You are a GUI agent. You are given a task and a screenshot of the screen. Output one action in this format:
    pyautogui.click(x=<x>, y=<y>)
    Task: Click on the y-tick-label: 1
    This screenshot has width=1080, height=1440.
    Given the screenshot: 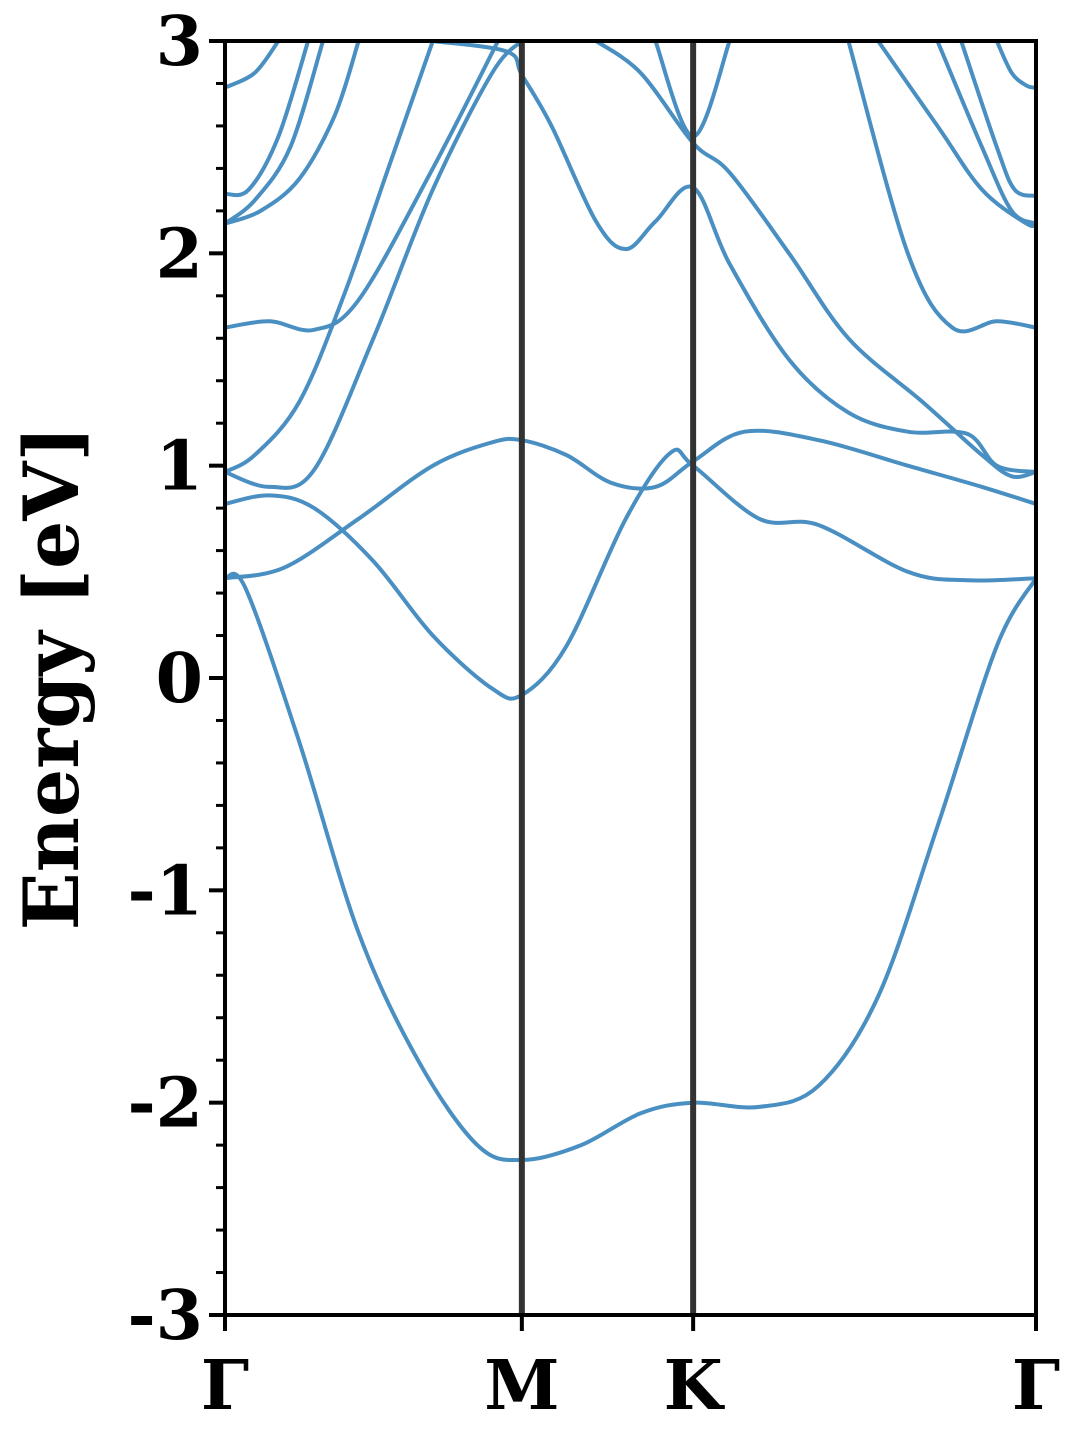 What is the action you would take?
    pyautogui.click(x=179, y=467)
    